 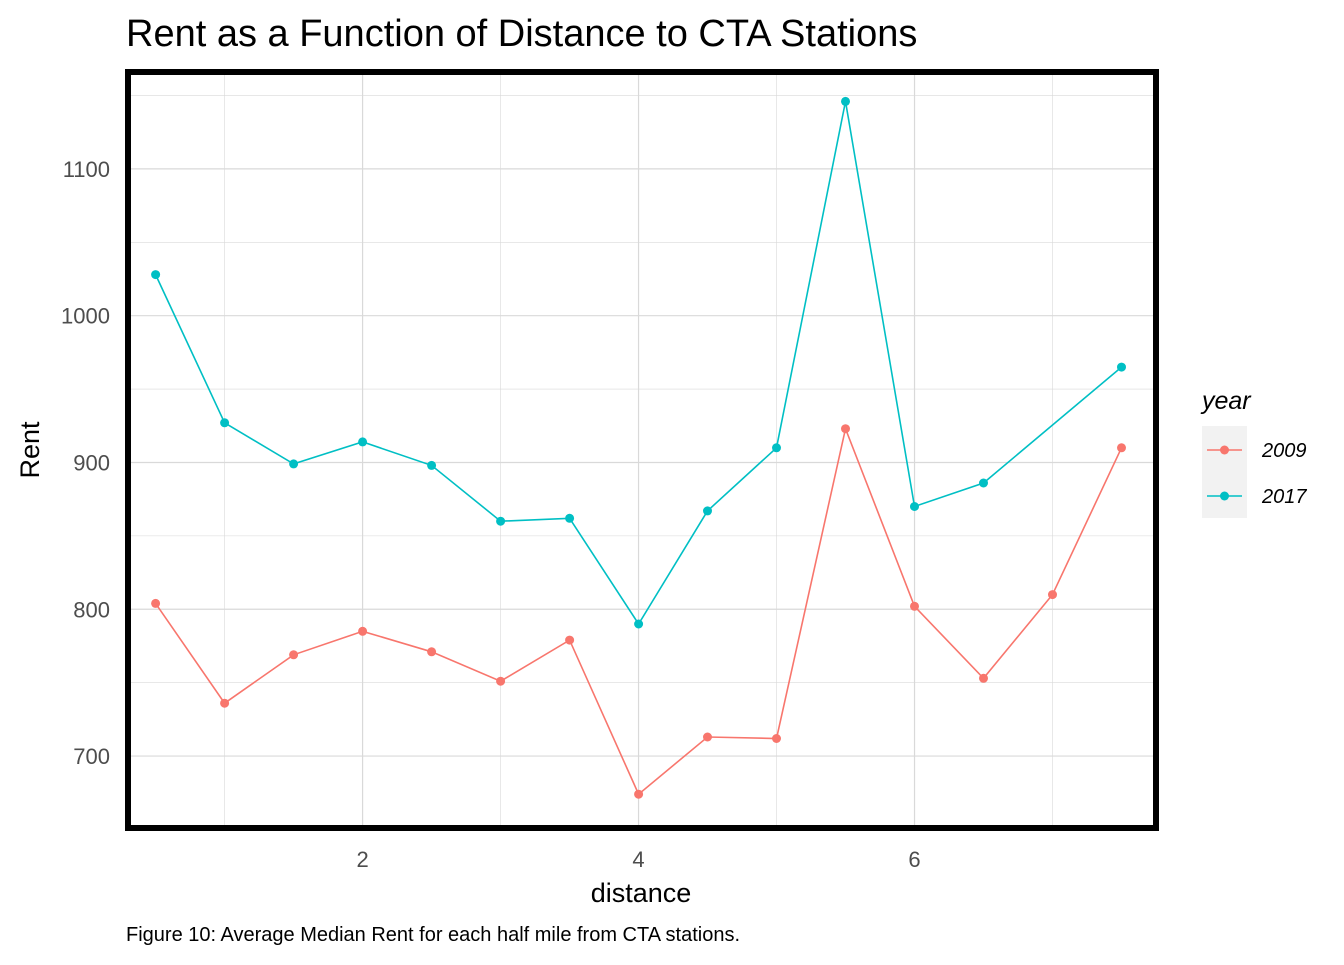 What do you see at coordinates (1284, 497) in the screenshot?
I see `legend-label-2017: 2017` at bounding box center [1284, 497].